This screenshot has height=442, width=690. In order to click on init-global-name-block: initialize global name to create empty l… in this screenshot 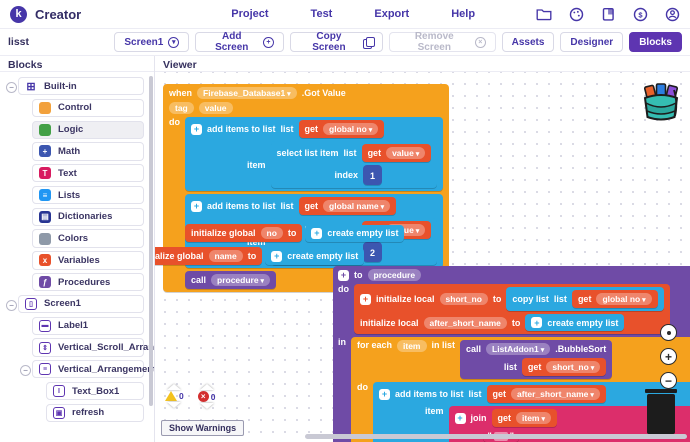, I will do `click(260, 256)`.